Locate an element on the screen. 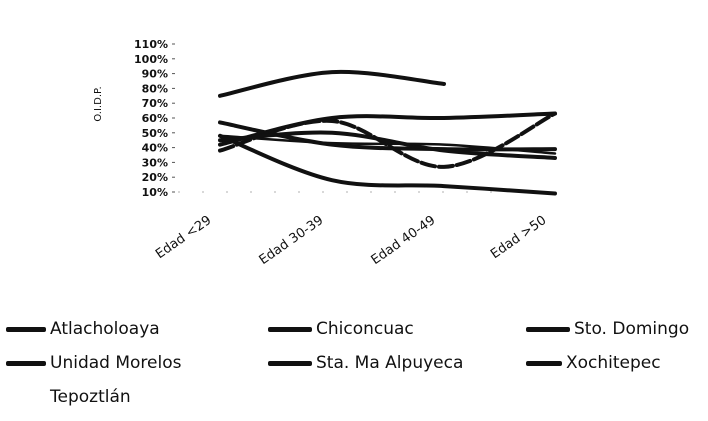 The height and width of the screenshot is (421, 708). legend-item: Atlacholoaya is located at coordinates (83, 329).